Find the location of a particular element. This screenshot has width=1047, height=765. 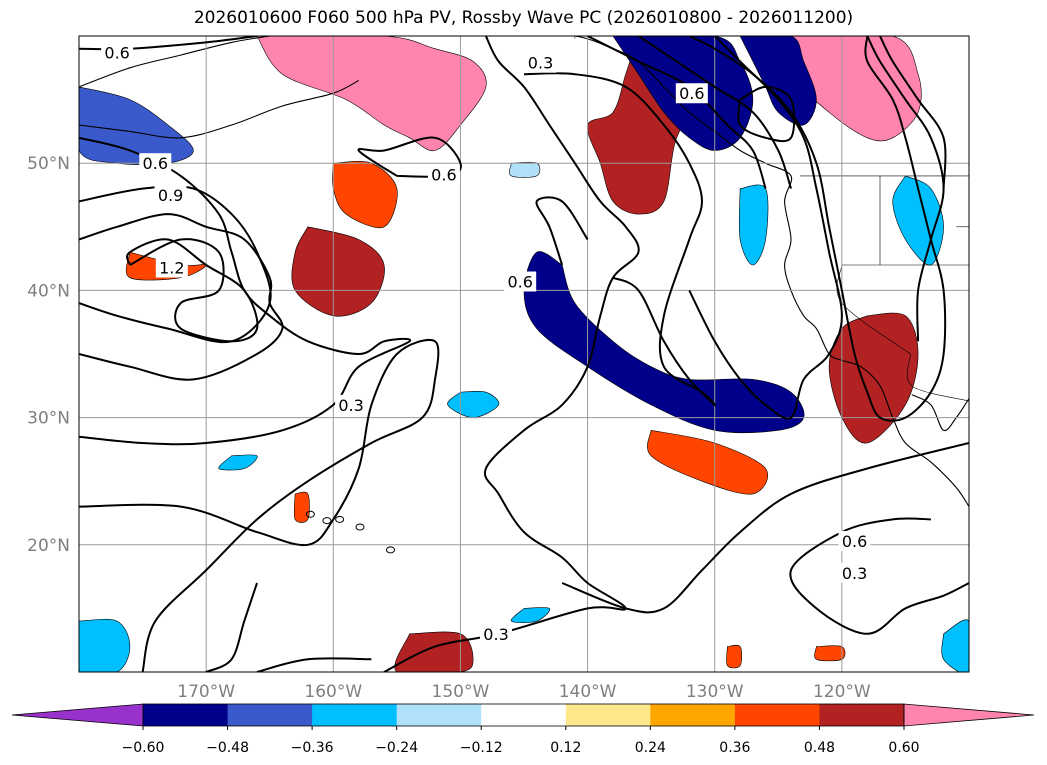

colorbar-tick-label: 0.12 is located at coordinates (565, 748).